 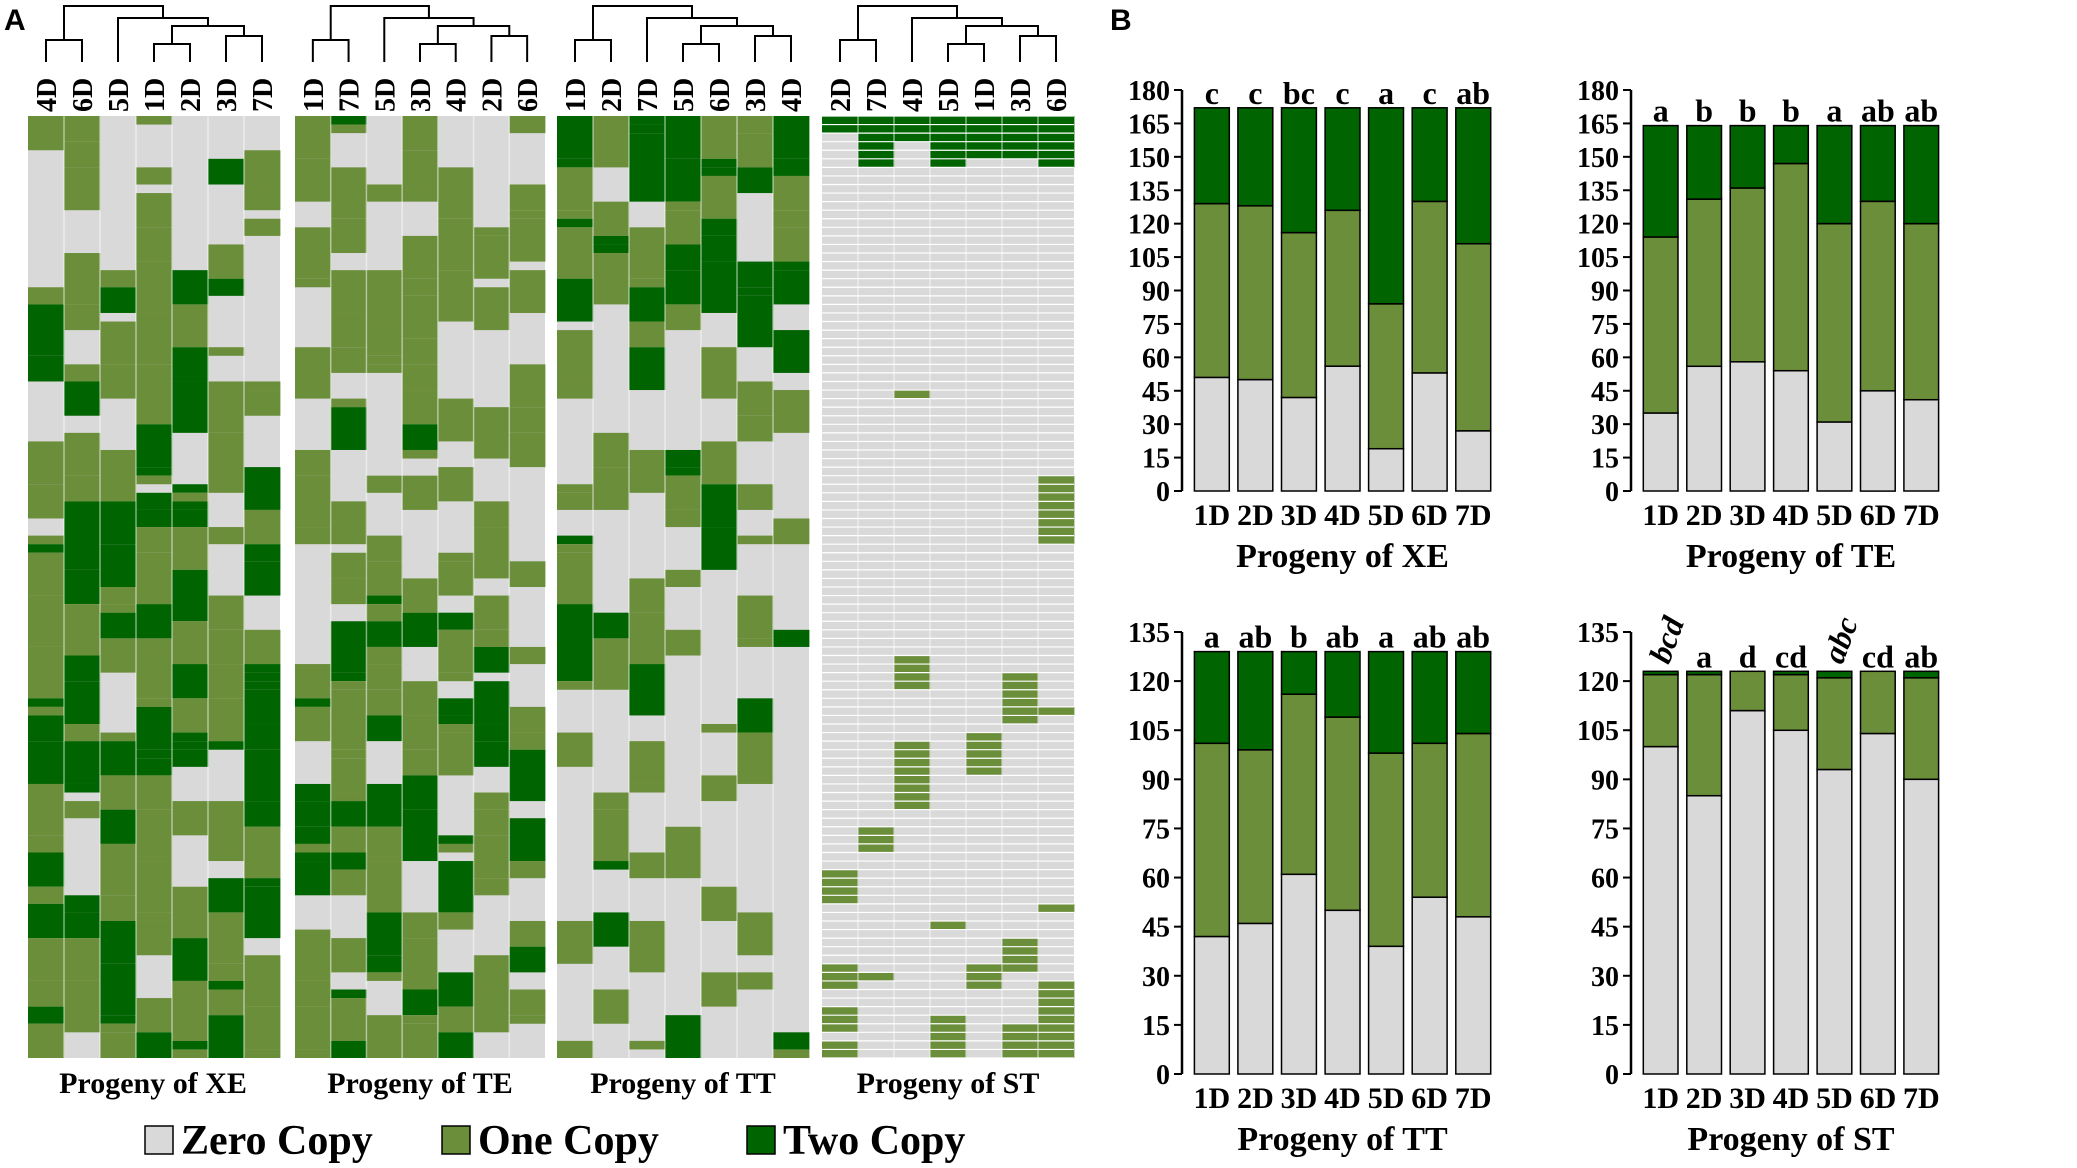 What do you see at coordinates (1747, 1098) in the screenshot?
I see `x-tick-label: 3D` at bounding box center [1747, 1098].